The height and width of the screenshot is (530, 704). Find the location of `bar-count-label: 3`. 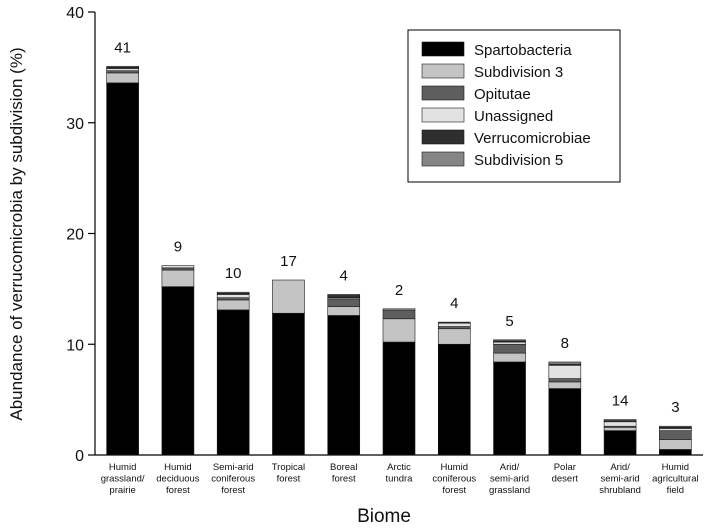

bar-count-label: 3 is located at coordinates (675, 407).